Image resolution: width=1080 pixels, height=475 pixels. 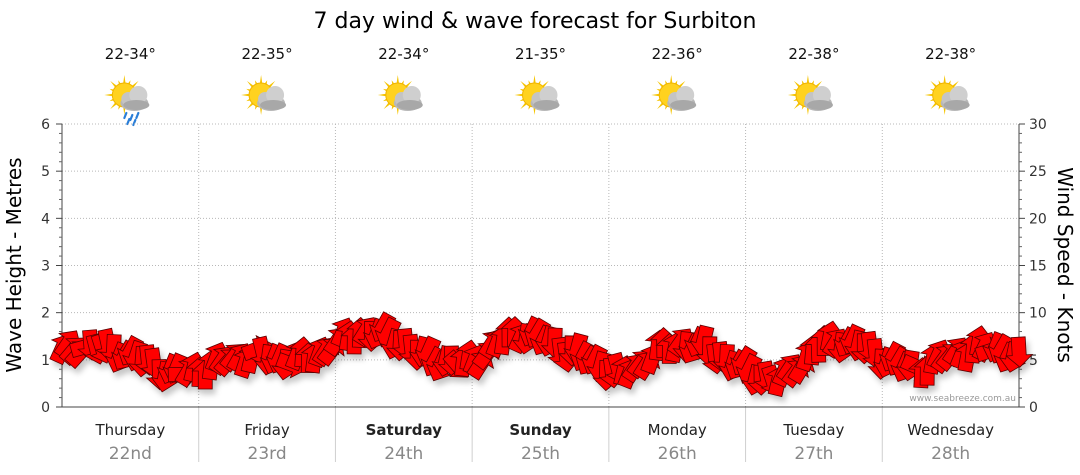 What do you see at coordinates (1038, 172) in the screenshot?
I see `y-right-tick-label: 25` at bounding box center [1038, 172].